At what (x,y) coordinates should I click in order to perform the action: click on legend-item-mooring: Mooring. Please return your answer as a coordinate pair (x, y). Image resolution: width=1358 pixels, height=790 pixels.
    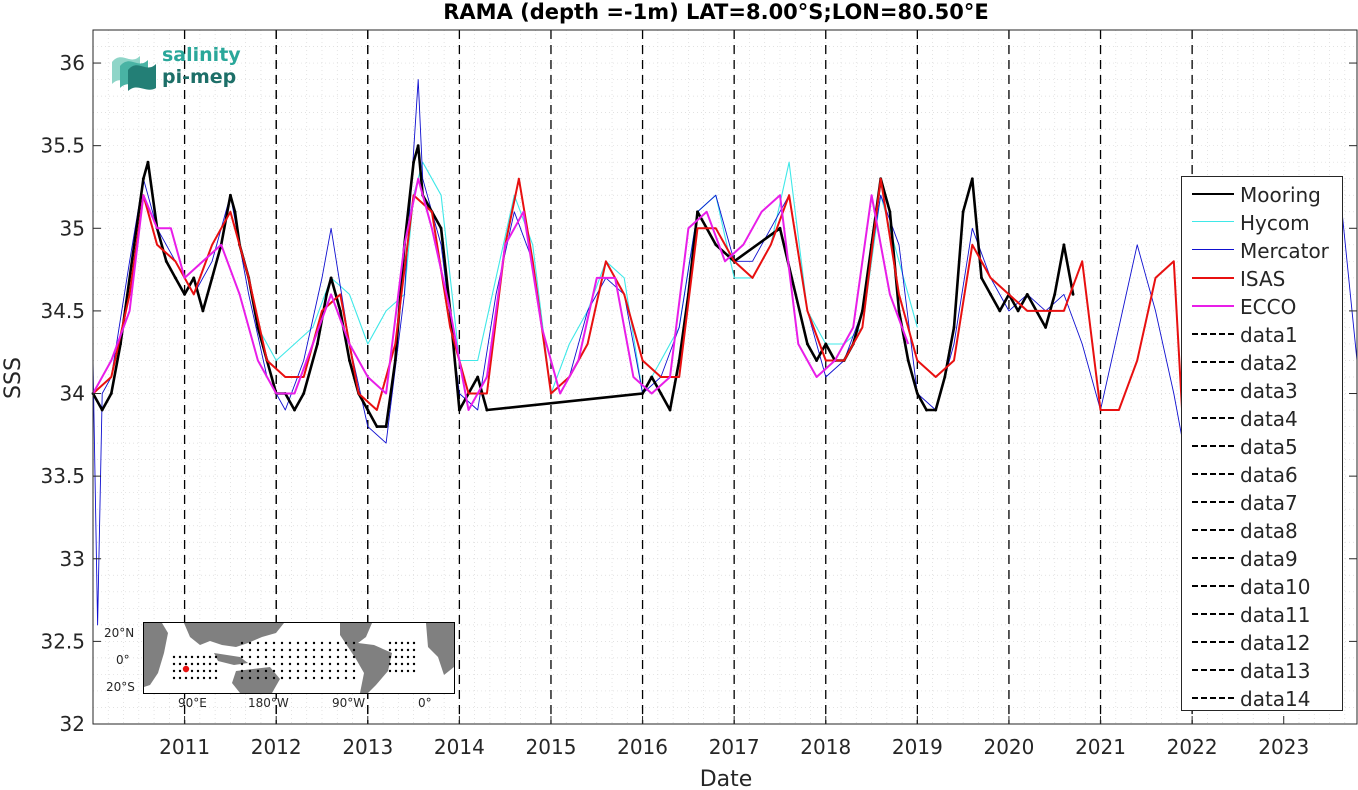
    Looking at the image, I should click on (1262, 194).